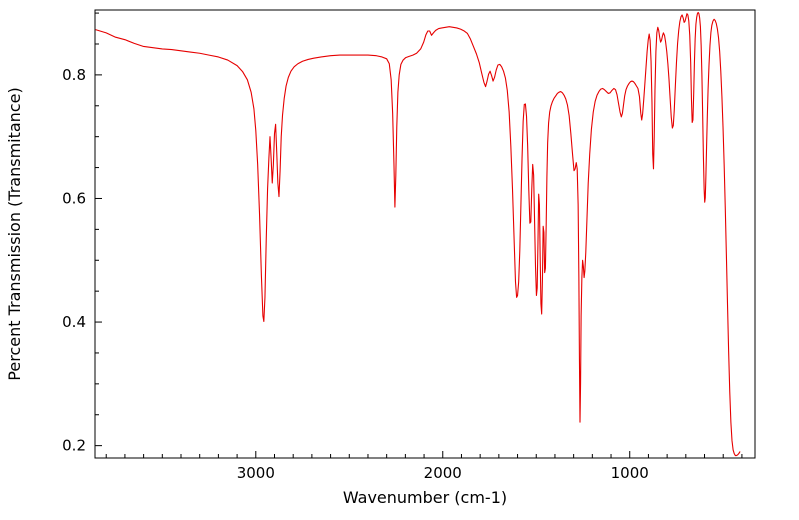 Image resolution: width=799 pixels, height=520 pixels. What do you see at coordinates (256, 473) in the screenshot?
I see `x-tick-label: 3000` at bounding box center [256, 473].